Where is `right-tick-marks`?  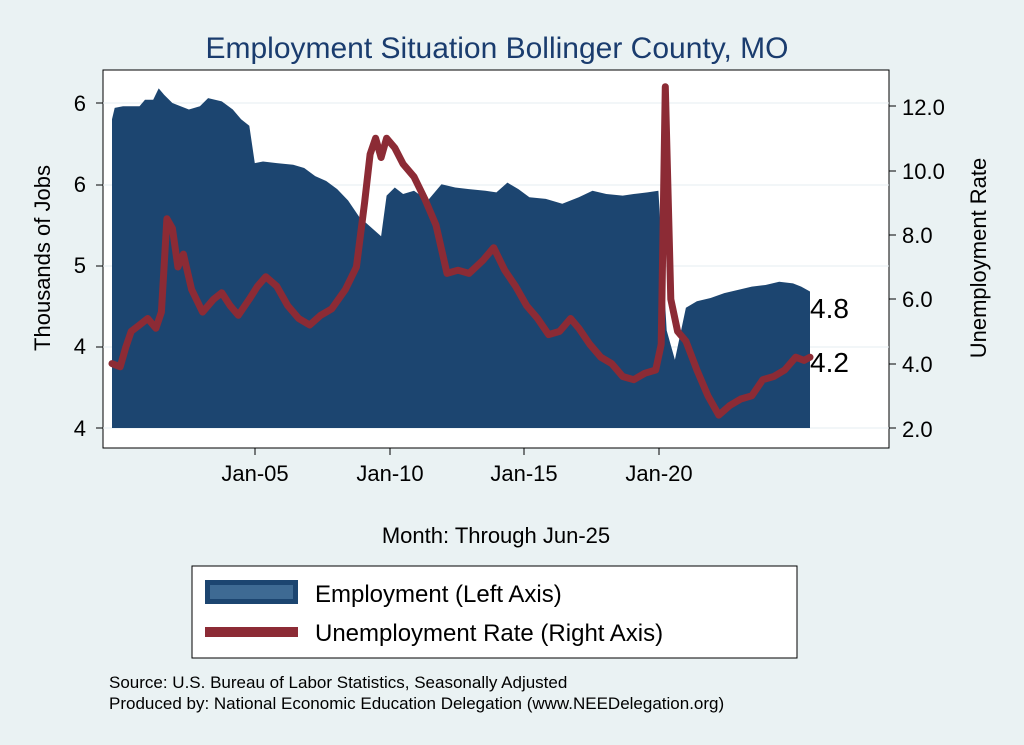 right-tick-marks is located at coordinates (892, 267).